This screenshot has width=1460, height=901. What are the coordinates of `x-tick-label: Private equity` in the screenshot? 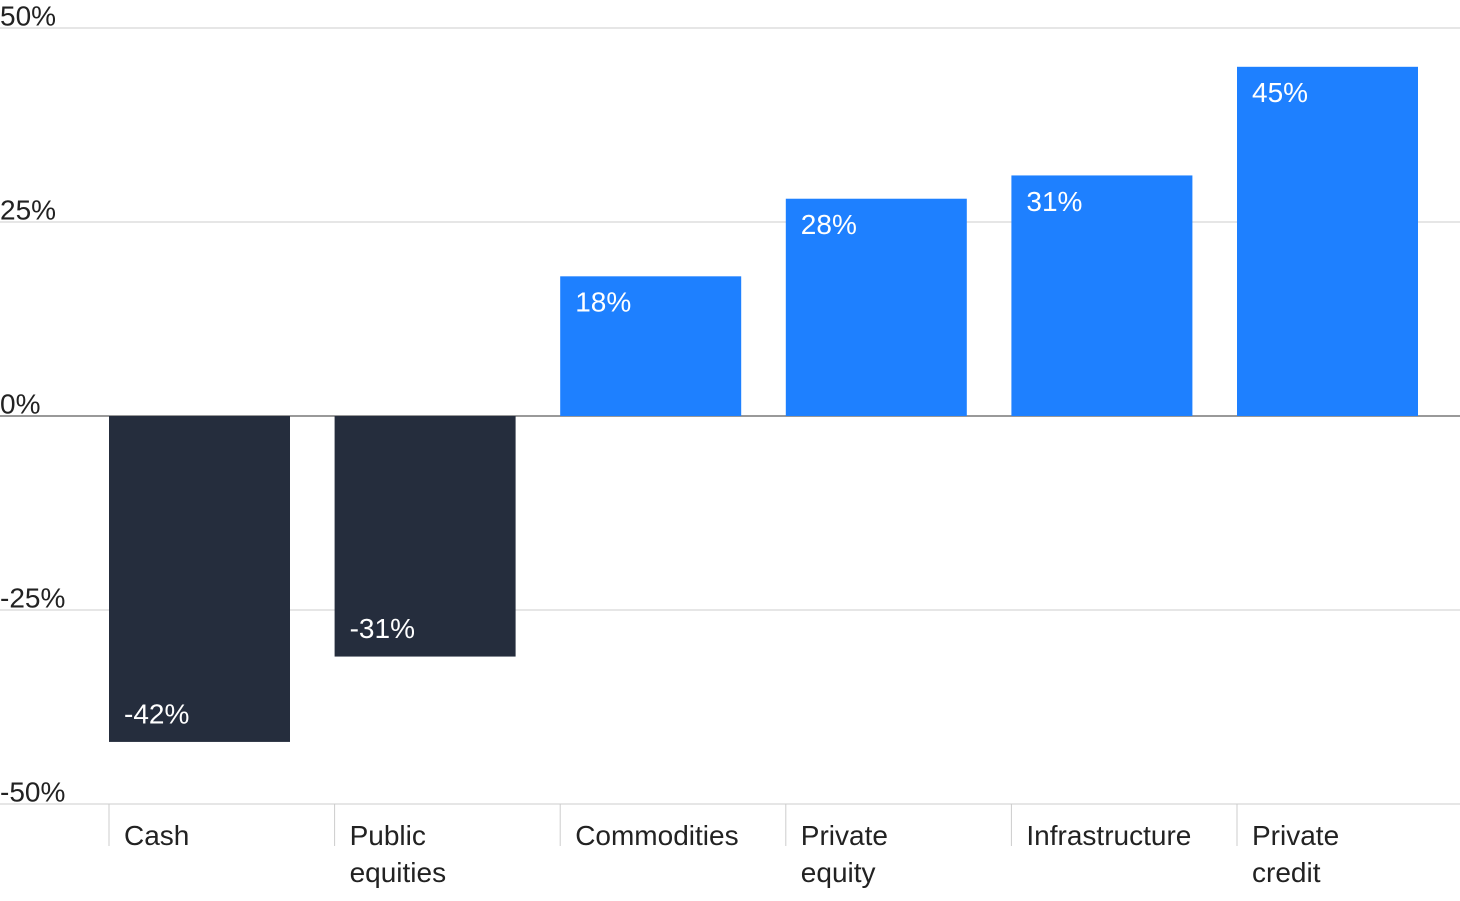 It's located at (844, 854).